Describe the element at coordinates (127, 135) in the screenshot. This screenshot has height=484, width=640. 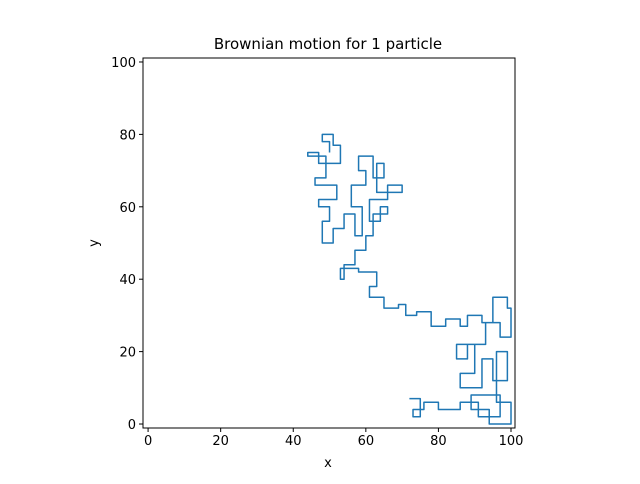
I see `y-tick-label: 80` at that location.